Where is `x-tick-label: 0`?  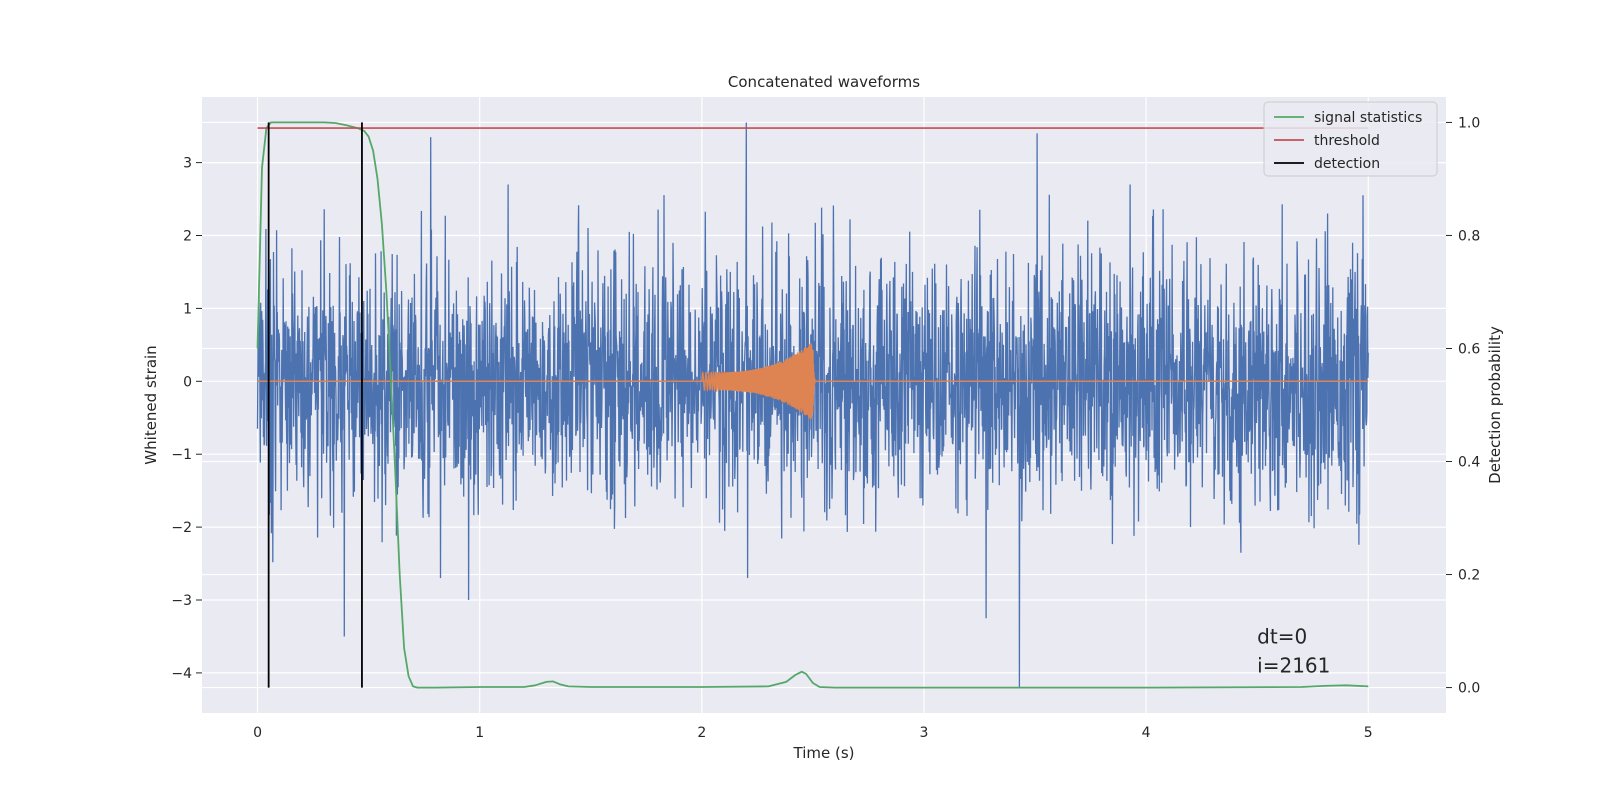 x-tick-label: 0 is located at coordinates (257, 733).